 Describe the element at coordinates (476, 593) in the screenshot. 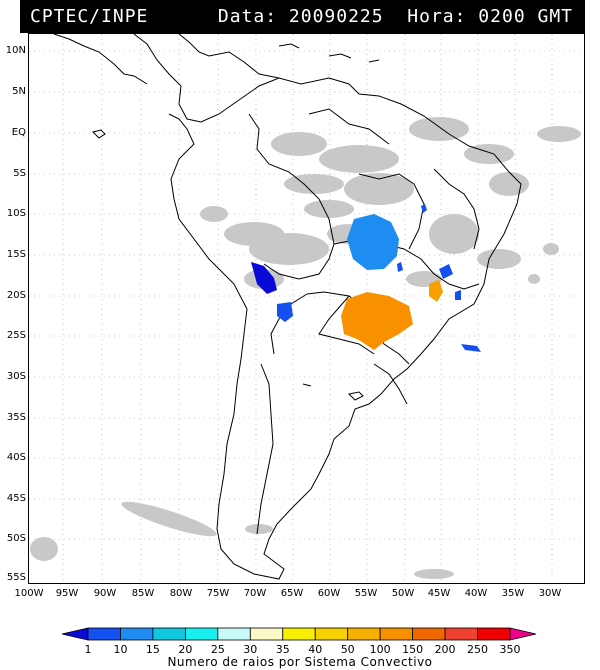

I see `lon-label: 40W` at that location.